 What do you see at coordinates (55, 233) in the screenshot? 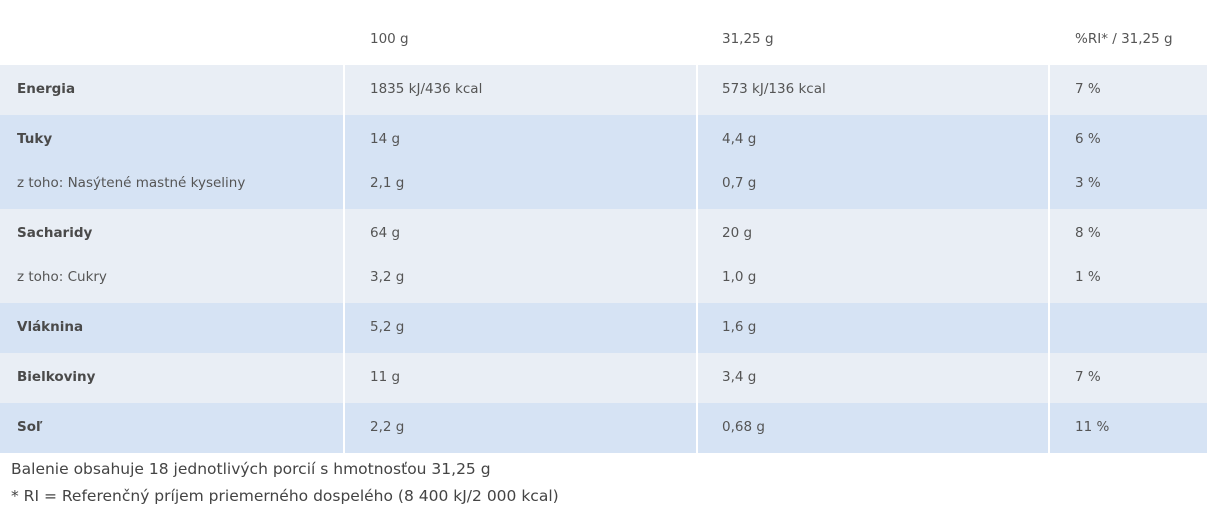
I see `row-label: Sacharidy` at bounding box center [55, 233].